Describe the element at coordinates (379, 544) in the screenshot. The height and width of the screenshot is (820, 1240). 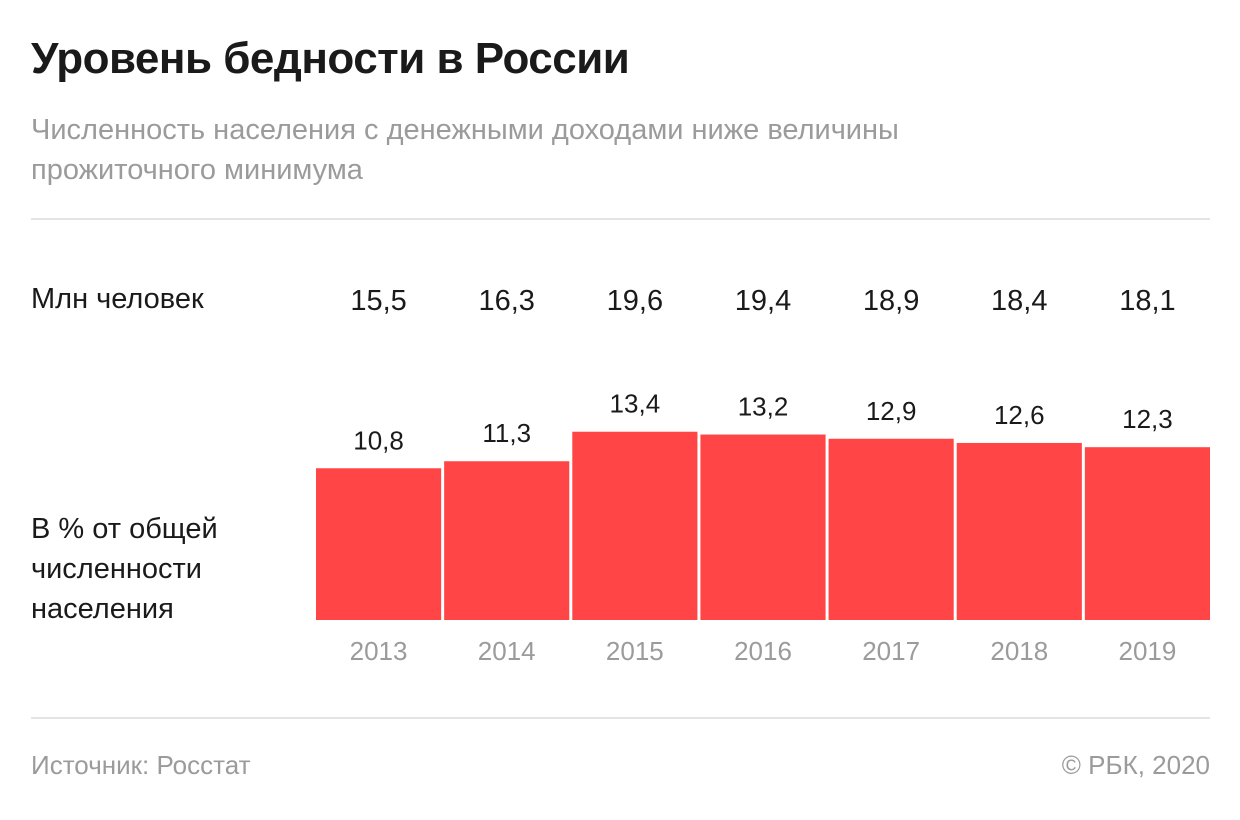
I see `bar-2013` at that location.